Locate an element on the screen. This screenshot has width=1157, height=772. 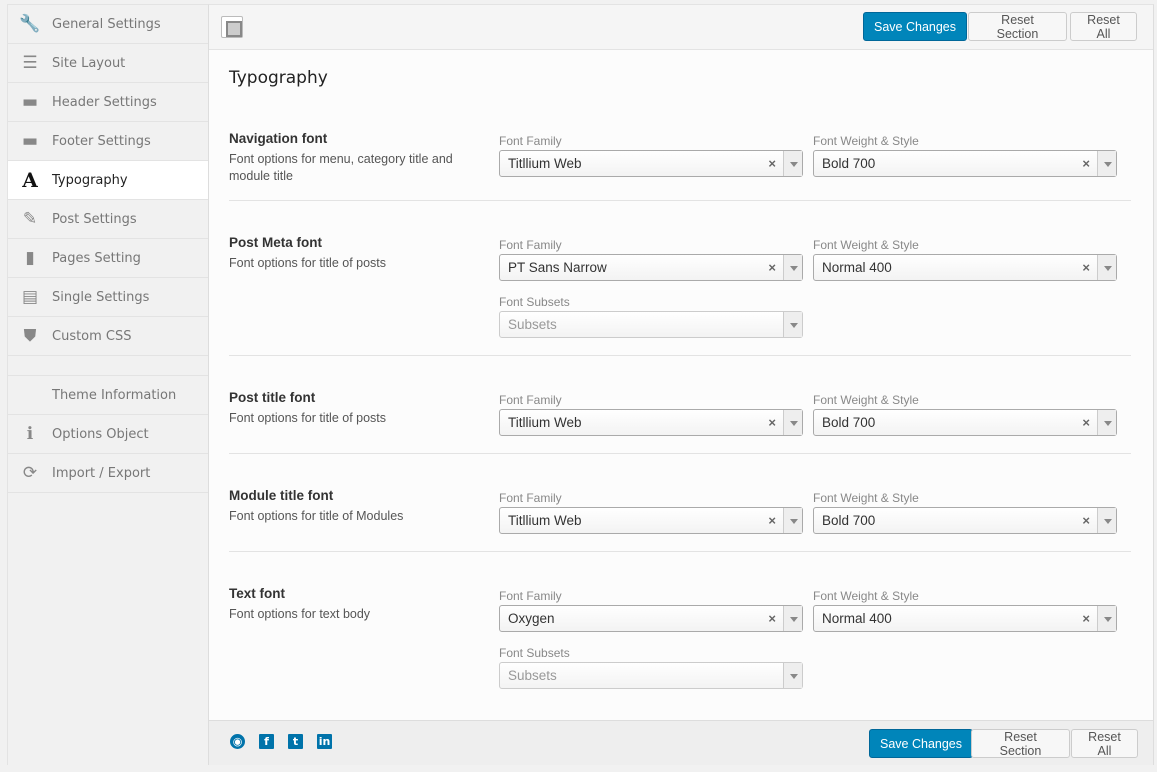
clipboard-icon: ▤ is located at coordinates (30, 297).